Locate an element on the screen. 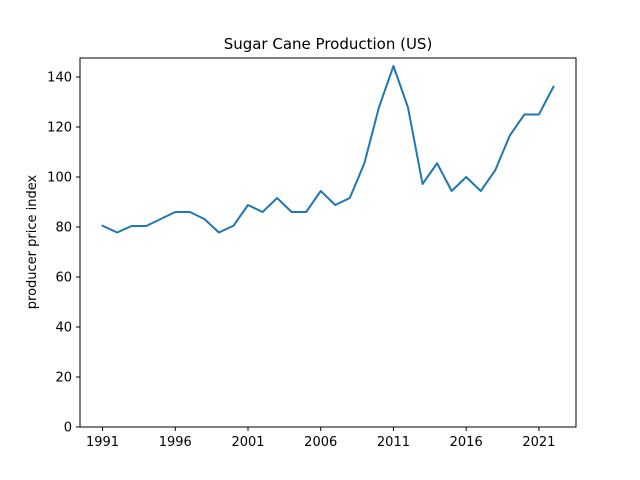 This screenshot has width=640, height=480. x-tick-label-1996: 1996 is located at coordinates (175, 442).